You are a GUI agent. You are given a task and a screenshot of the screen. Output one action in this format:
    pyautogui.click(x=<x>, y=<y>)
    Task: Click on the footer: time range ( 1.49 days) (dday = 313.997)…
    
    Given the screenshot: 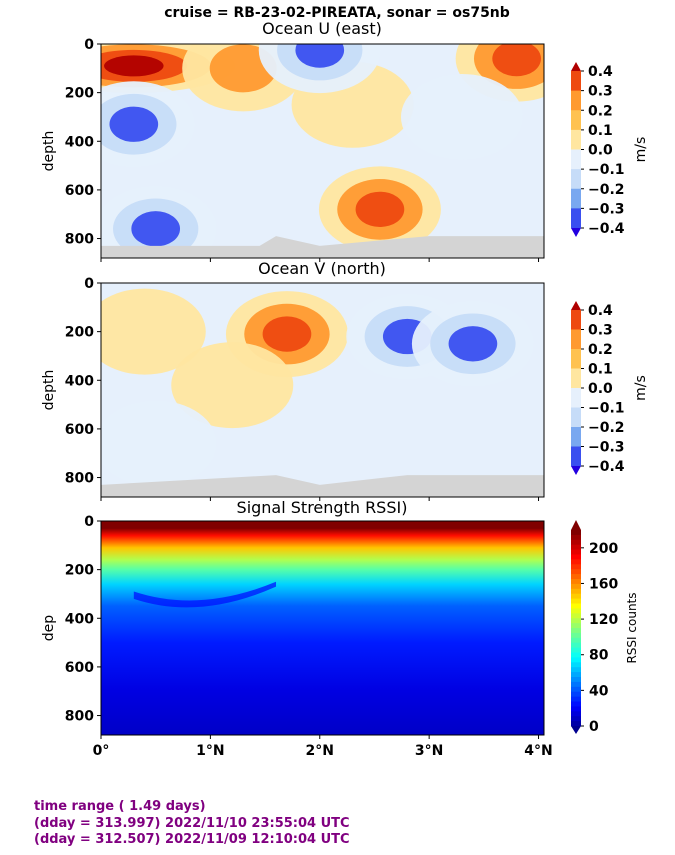 What is the action you would take?
    pyautogui.click(x=192, y=823)
    